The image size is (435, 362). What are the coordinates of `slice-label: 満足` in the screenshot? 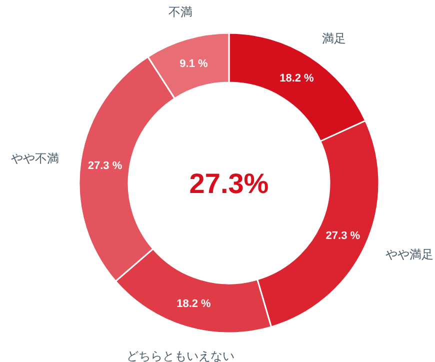 It's located at (334, 38).